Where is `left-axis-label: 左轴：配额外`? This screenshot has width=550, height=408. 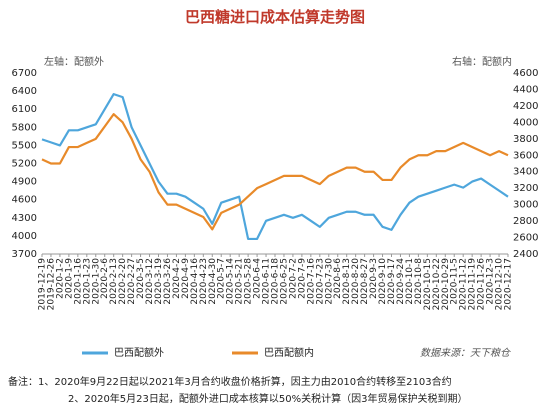
left-axis-label: 左轴：配额外 is located at coordinates (74, 61).